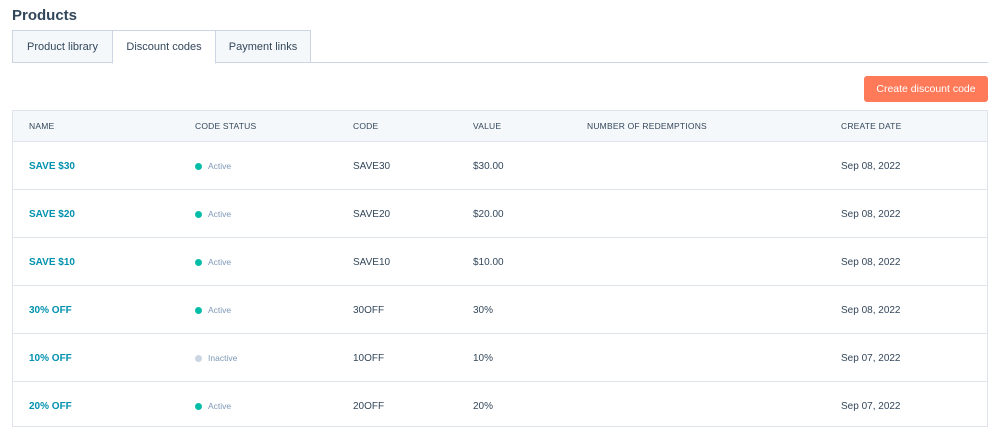  What do you see at coordinates (926, 89) in the screenshot?
I see `create-discount-code-button: Create discount code` at bounding box center [926, 89].